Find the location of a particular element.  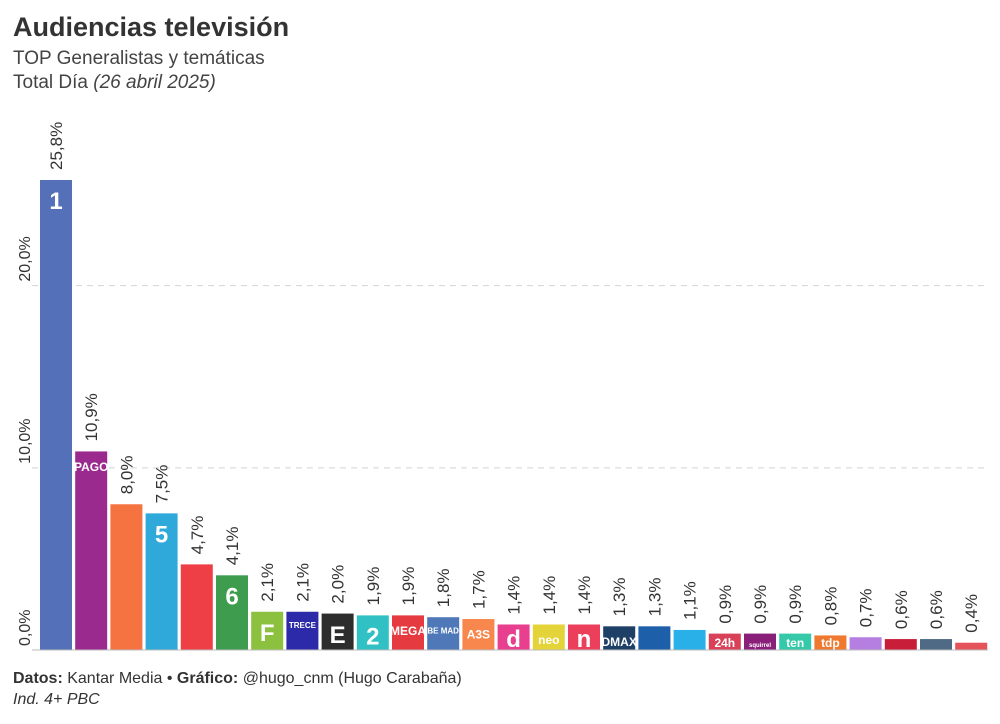

channel-logo-text: tdp is located at coordinates (830, 643).